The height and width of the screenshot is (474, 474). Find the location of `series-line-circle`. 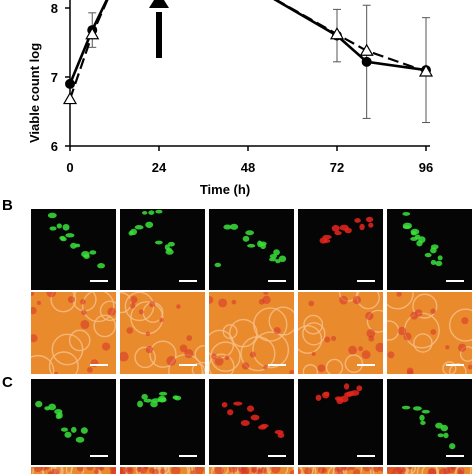

series-line-circle is located at coordinates (247, 42).